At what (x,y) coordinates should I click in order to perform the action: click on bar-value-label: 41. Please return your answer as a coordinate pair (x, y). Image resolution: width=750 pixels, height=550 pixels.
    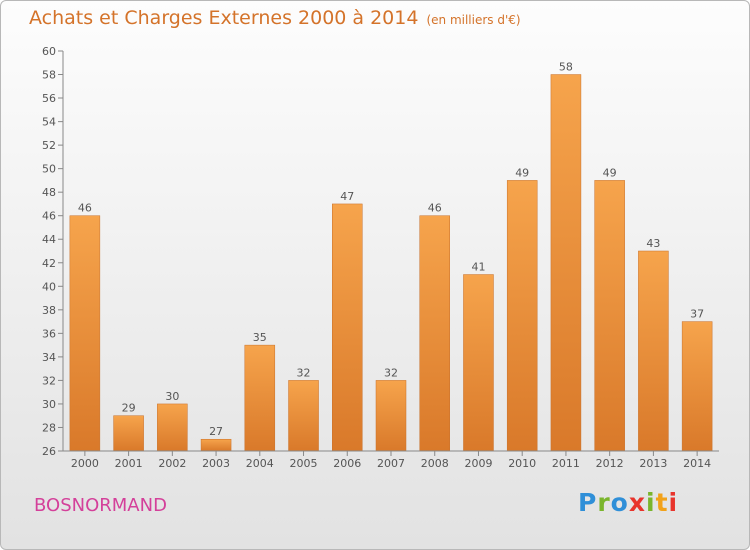
    Looking at the image, I should click on (478, 267).